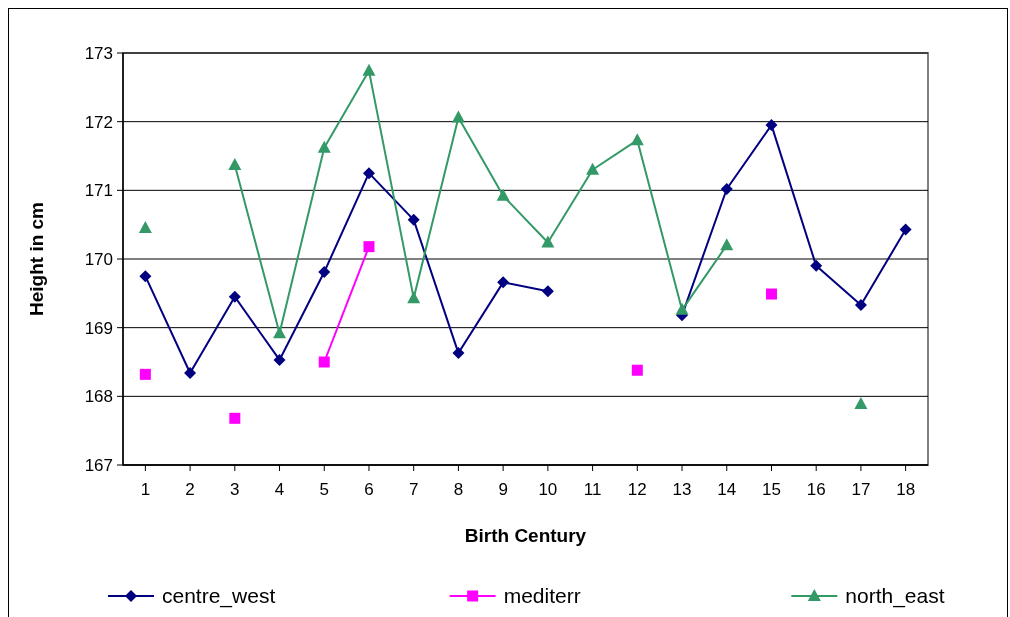 The height and width of the screenshot is (617, 1010). Describe the element at coordinates (98, 122) in the screenshot. I see `y-tick-label: 172` at that location.